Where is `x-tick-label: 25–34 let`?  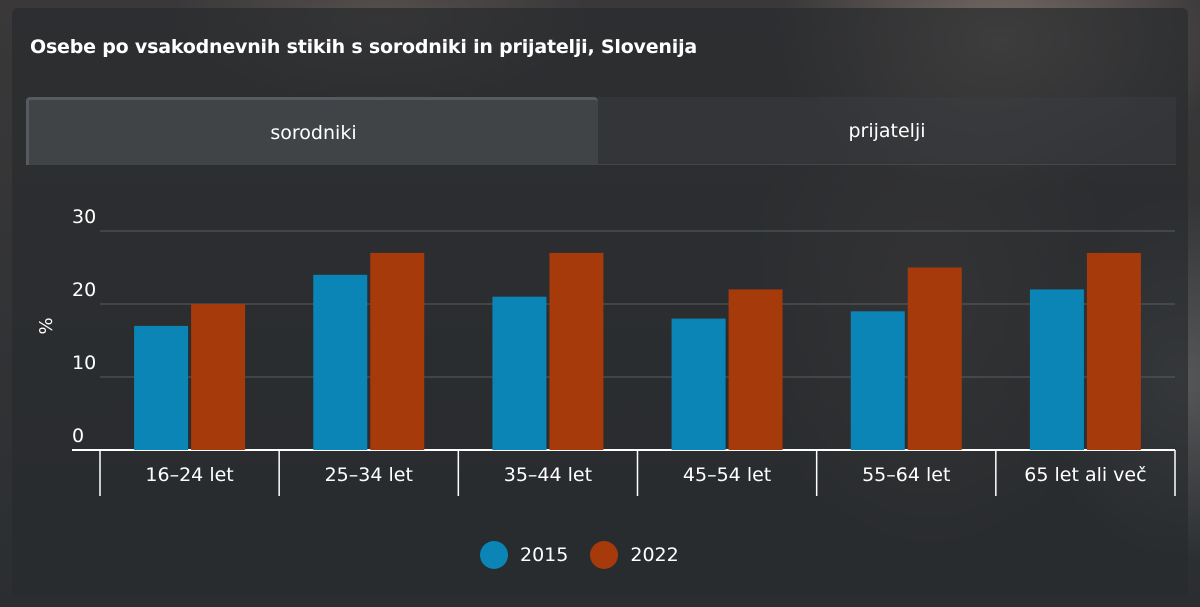 x-tick-label: 25–34 let is located at coordinates (369, 475).